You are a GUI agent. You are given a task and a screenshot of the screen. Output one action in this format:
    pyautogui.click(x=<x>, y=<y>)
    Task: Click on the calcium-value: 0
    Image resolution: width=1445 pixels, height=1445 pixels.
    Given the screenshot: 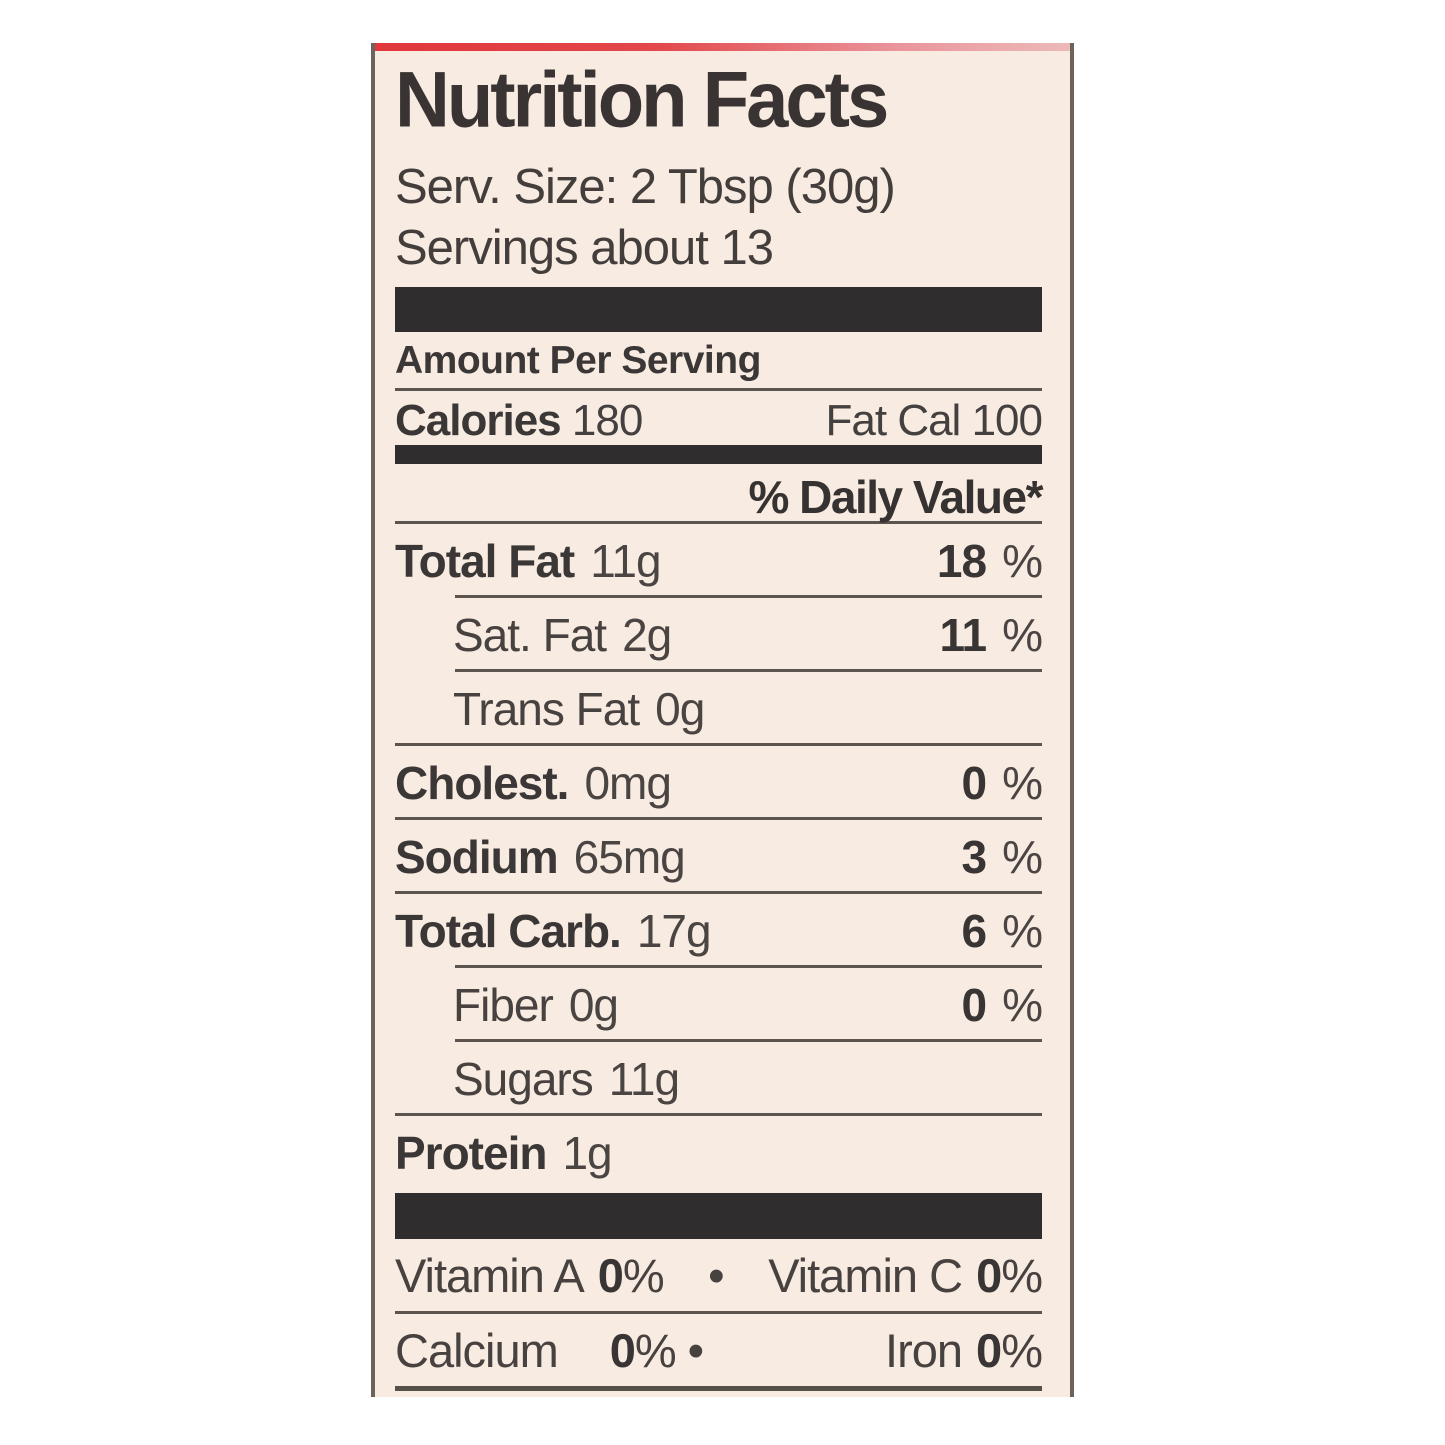 What is the action you would take?
    pyautogui.click(x=622, y=1350)
    